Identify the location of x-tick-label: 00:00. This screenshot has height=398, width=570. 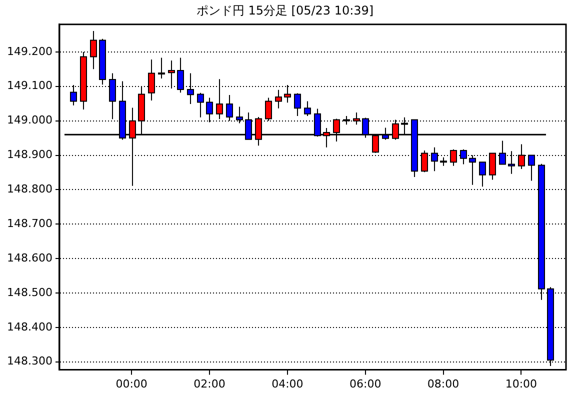
(132, 383).